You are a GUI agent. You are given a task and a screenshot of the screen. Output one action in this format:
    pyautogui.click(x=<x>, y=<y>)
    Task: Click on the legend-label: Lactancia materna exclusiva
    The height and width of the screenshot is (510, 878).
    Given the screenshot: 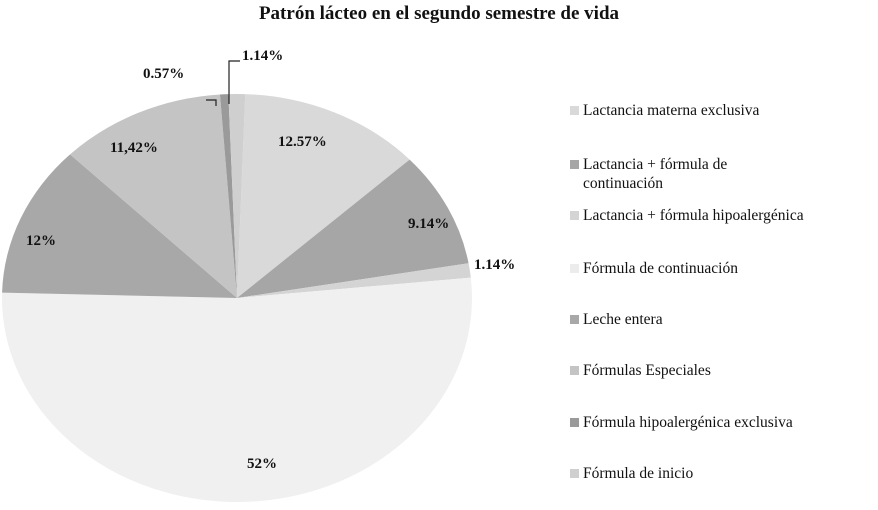 What is the action you would take?
    pyautogui.click(x=671, y=110)
    